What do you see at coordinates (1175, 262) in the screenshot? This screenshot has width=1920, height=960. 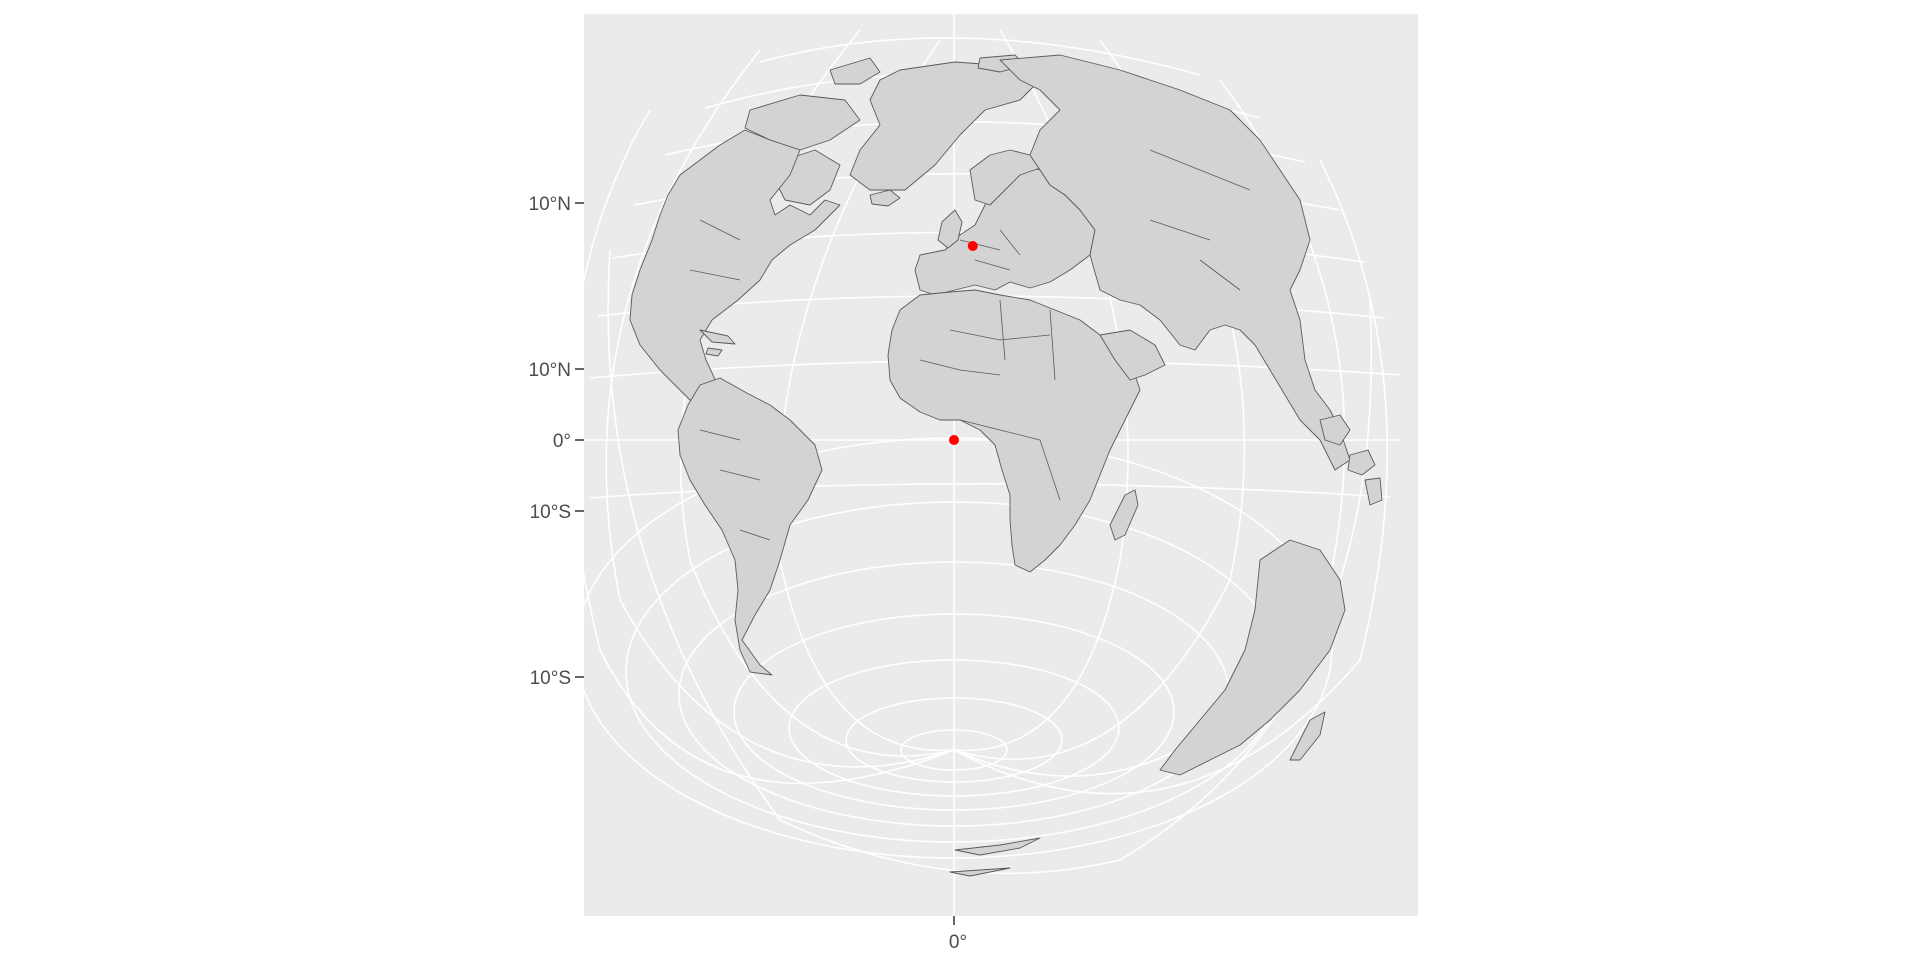 I see `land-asia` at bounding box center [1175, 262].